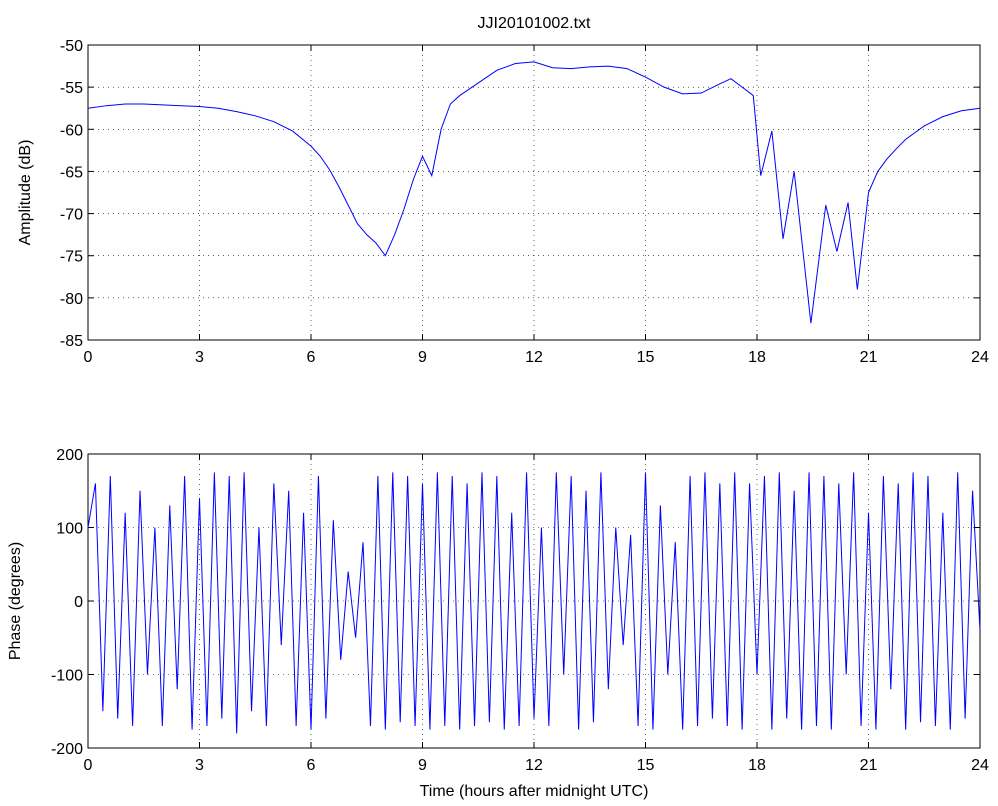  What do you see at coordinates (67, 676) in the screenshot?
I see `y-tick-label: -100` at bounding box center [67, 676].